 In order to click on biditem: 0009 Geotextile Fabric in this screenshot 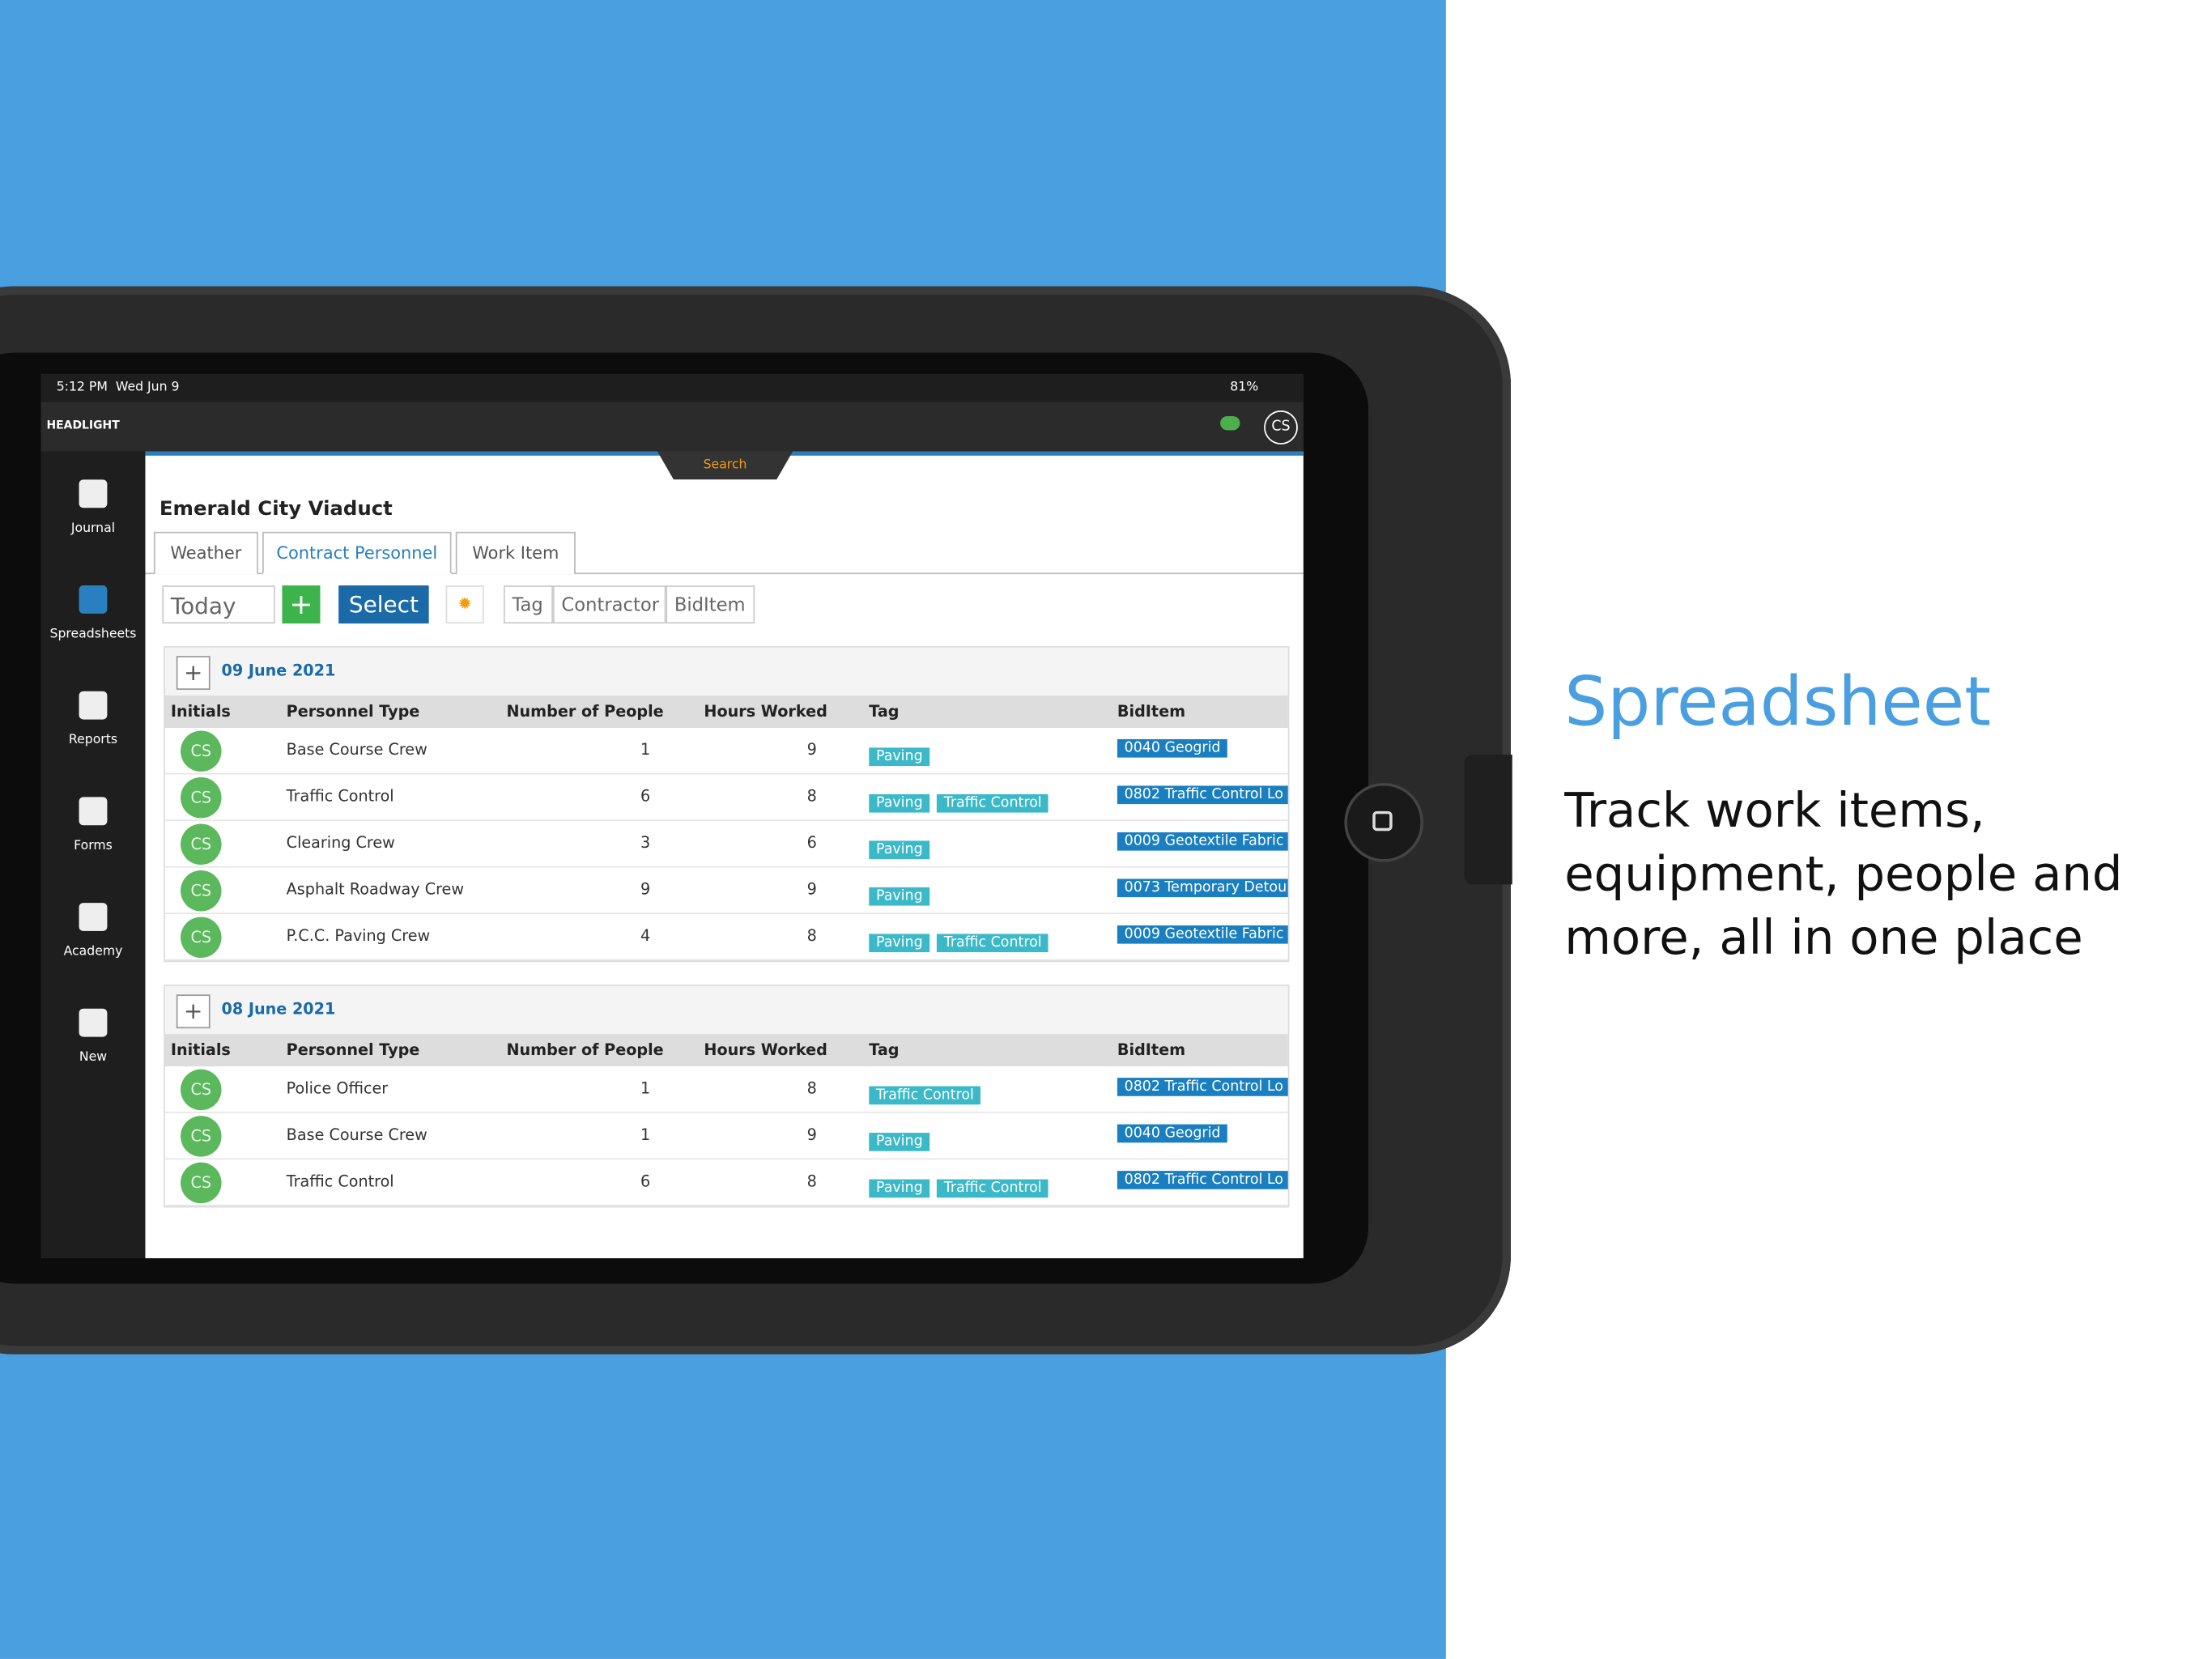, I will do `click(1203, 842)`.